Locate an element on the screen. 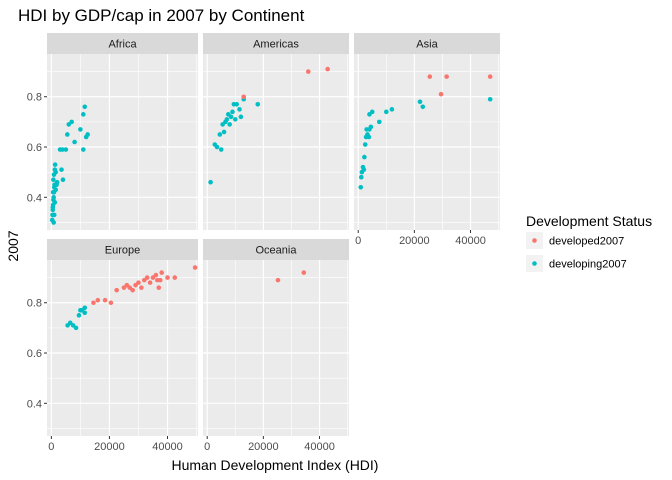 Image resolution: width=672 pixels, height=480 pixels. facet-strip-label-americas: Americas is located at coordinates (276, 45).